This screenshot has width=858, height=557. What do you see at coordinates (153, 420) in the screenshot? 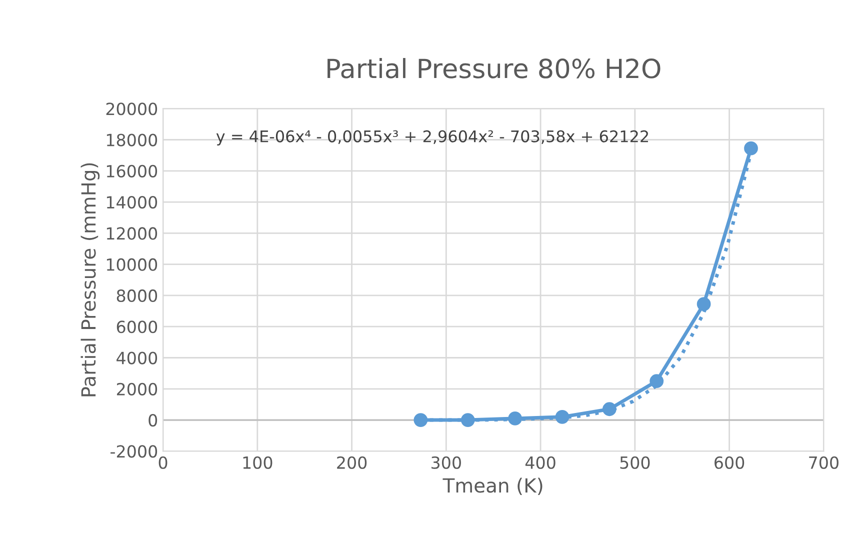
I see `y-tick-label: 0` at bounding box center [153, 420].